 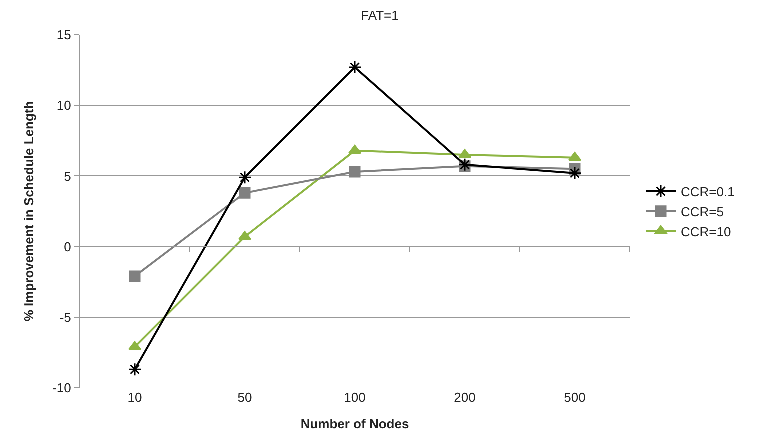 I want to click on x-tick-label: 10, so click(x=135, y=397).